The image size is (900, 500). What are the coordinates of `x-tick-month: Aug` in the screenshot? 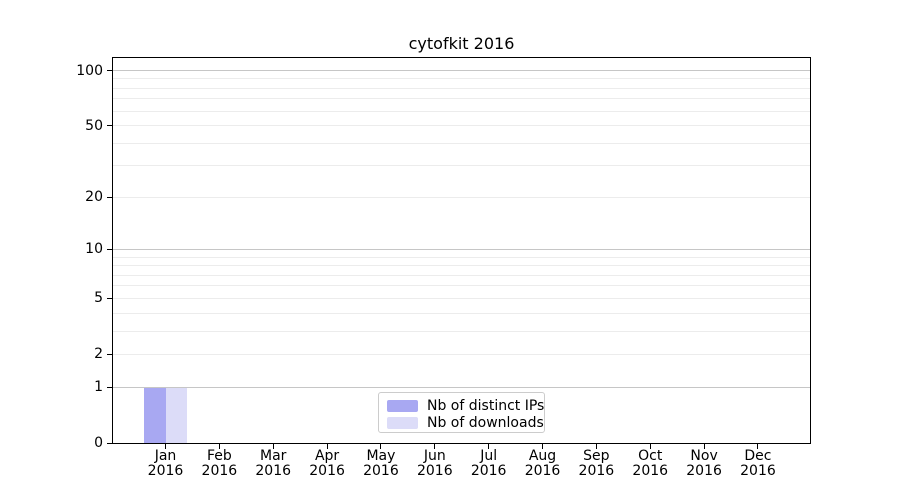 It's located at (542, 456).